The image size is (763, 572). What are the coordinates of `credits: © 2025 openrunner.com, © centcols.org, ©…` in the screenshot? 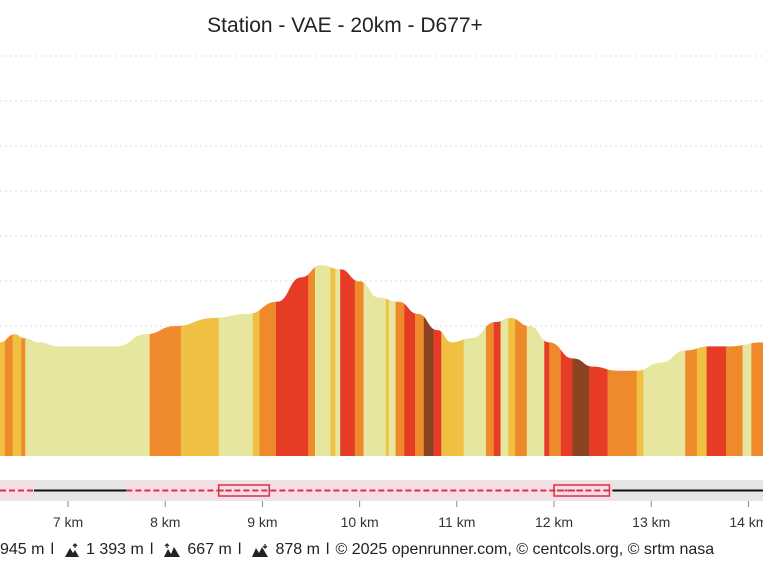 It's located at (525, 549).